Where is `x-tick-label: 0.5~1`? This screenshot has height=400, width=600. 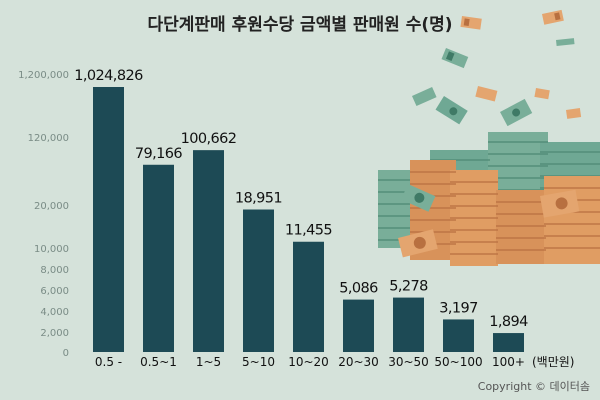 x-tick-label: 0.5~1 is located at coordinates (158, 362).